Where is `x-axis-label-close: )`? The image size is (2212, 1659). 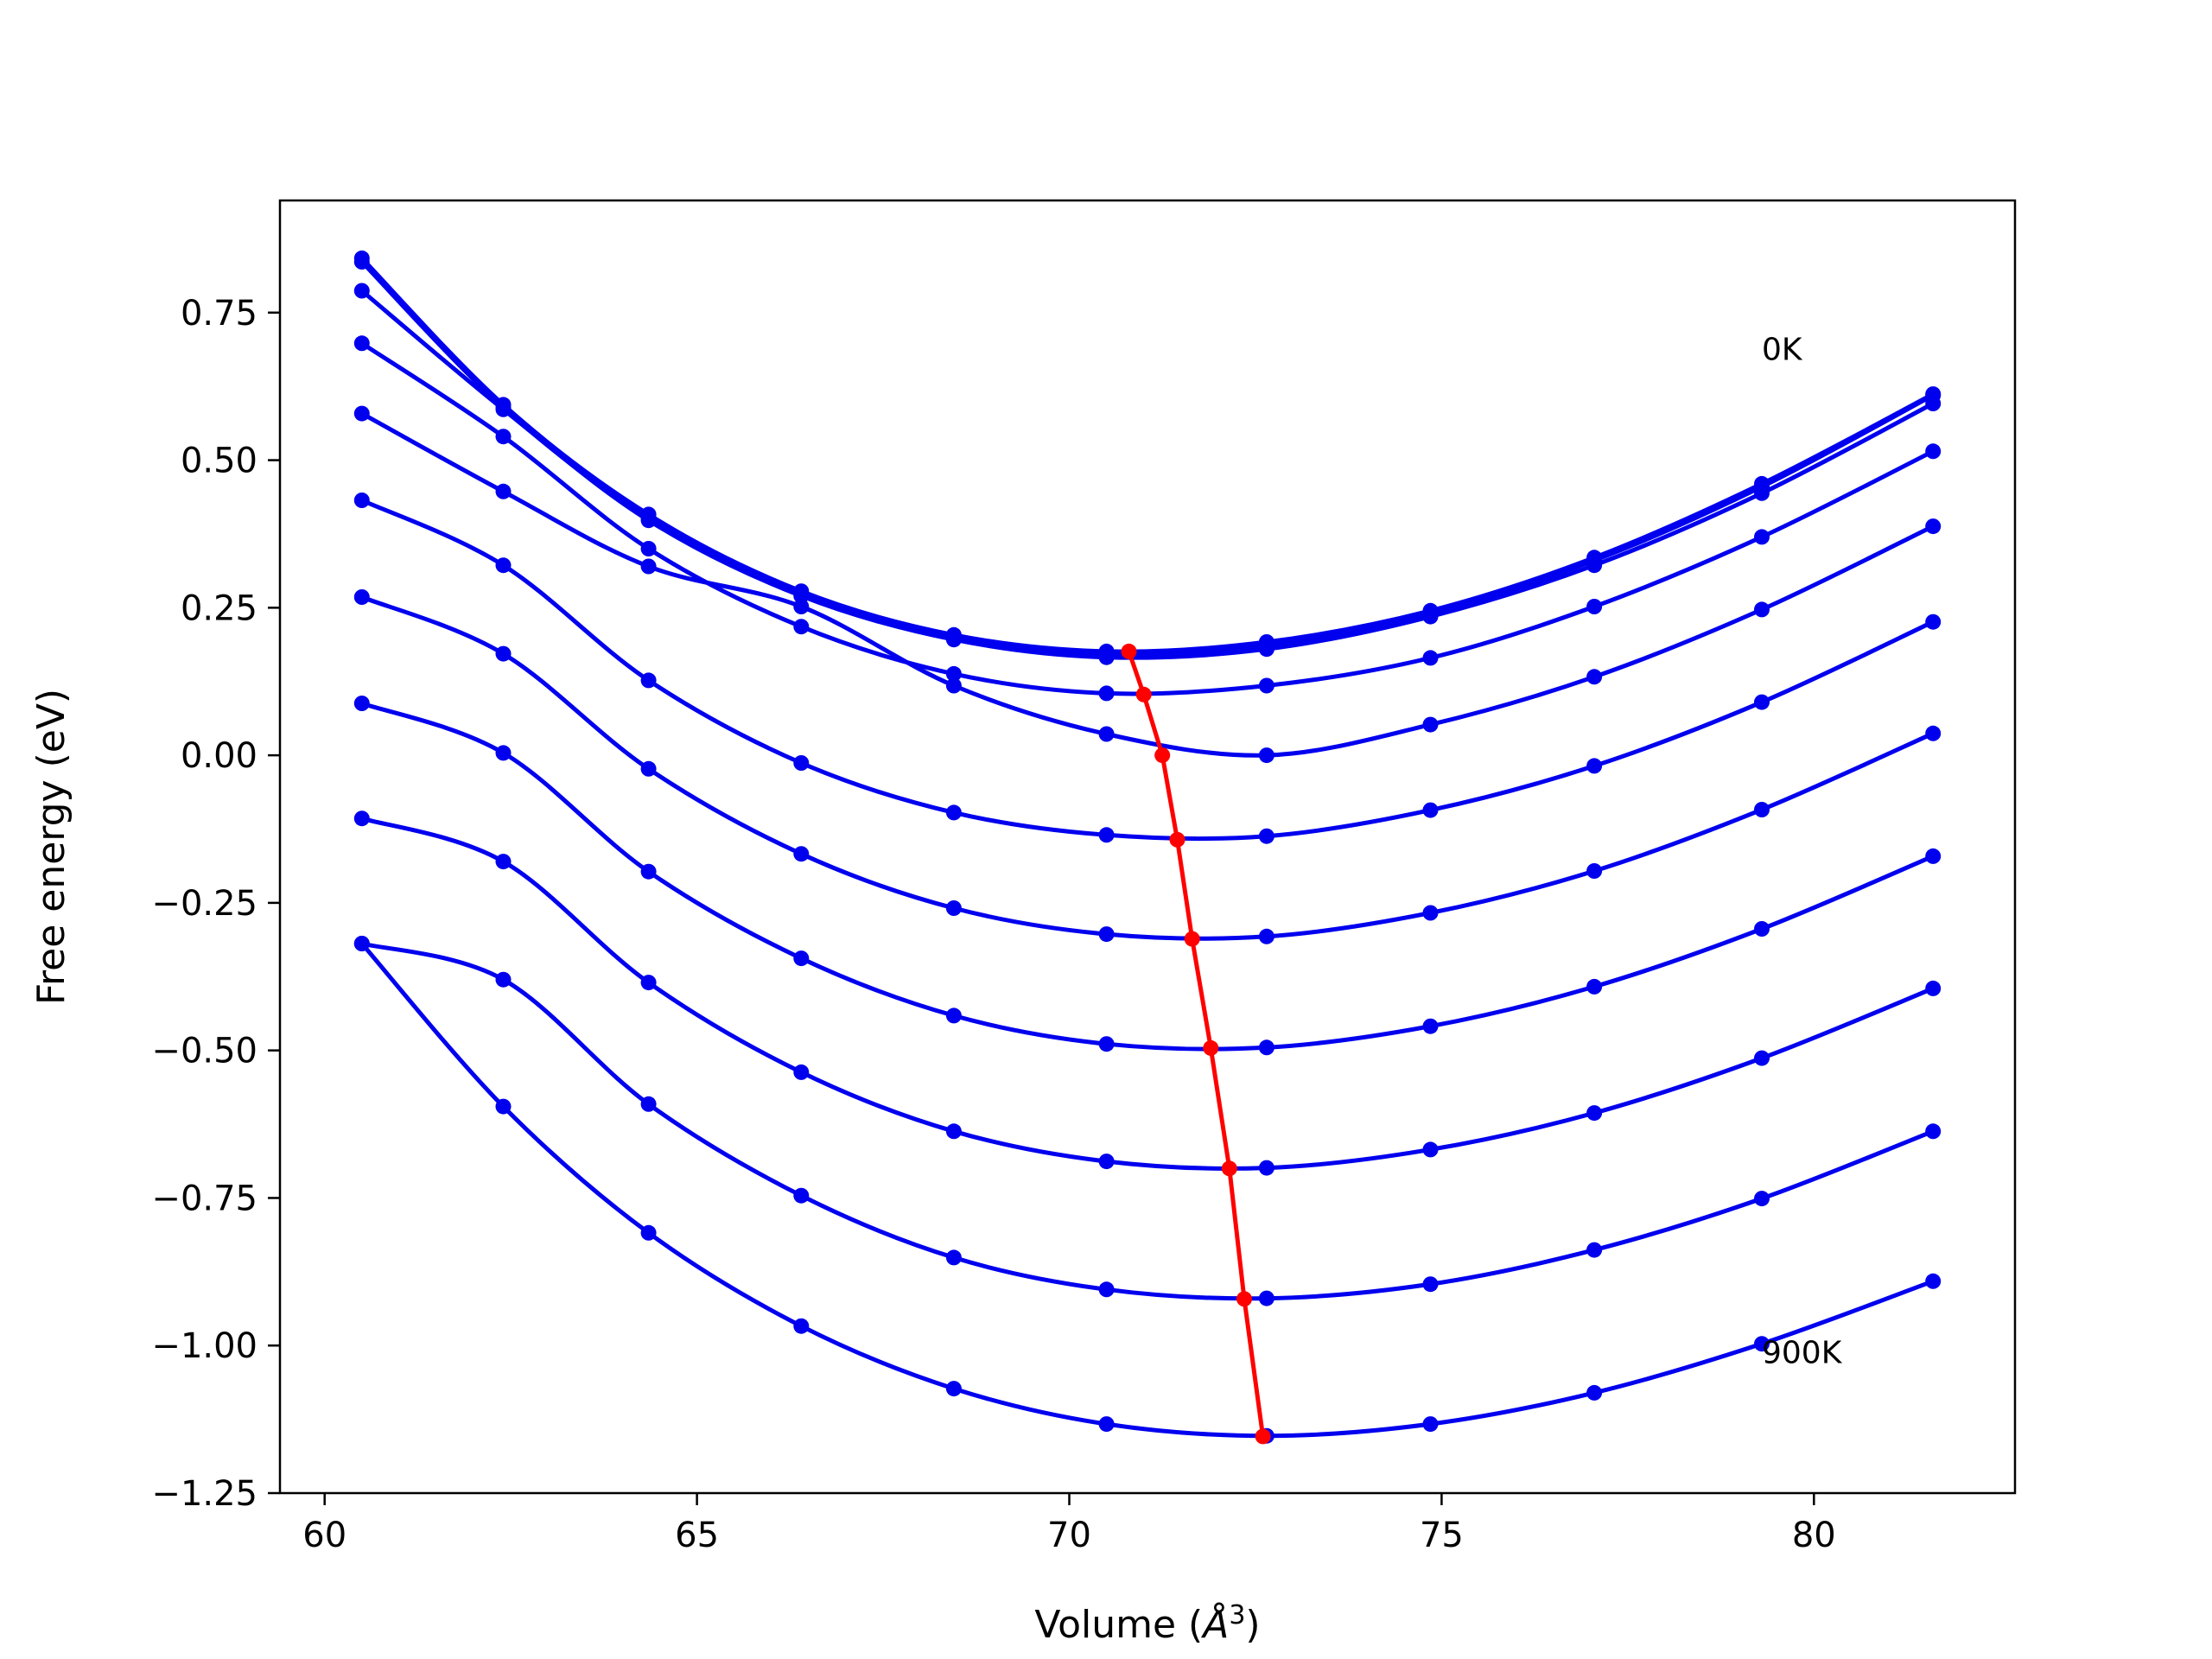
x-axis-label-close: ) is located at coordinates (1252, 1625).